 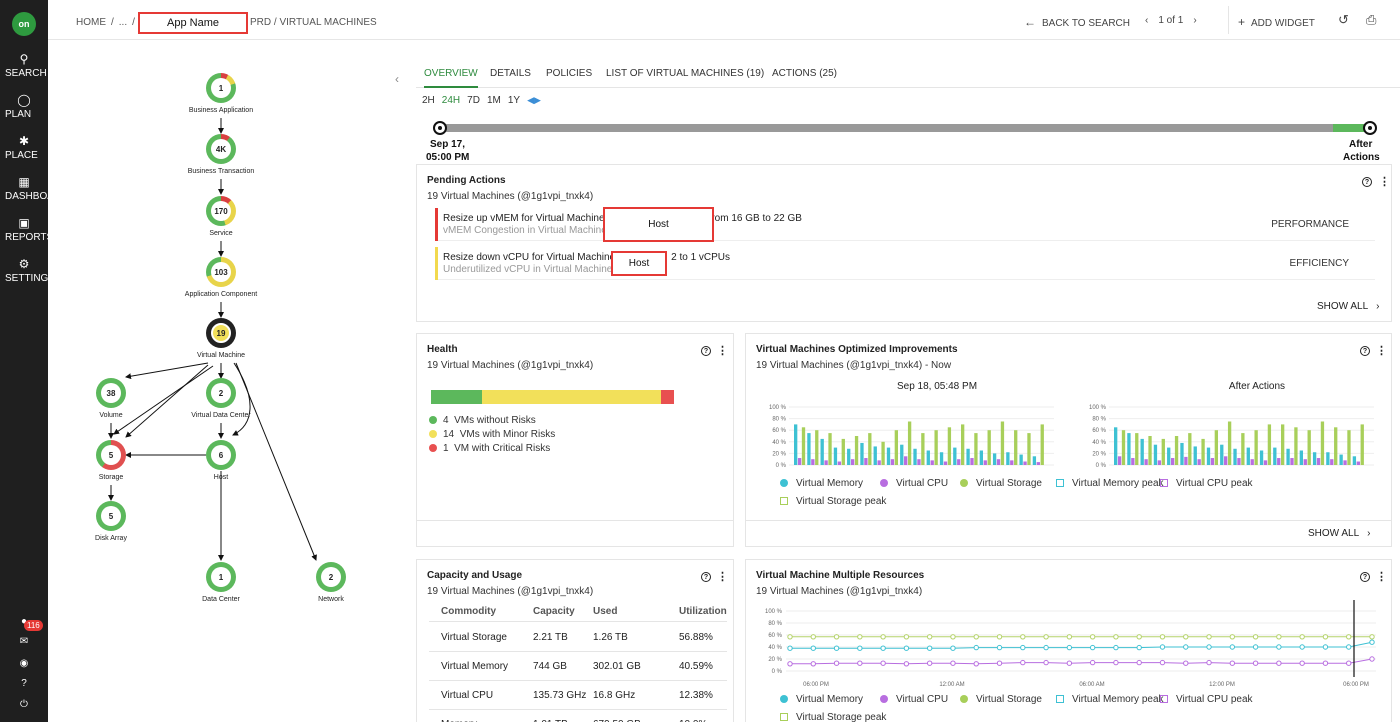 I want to click on power-icon: ⏻, so click(x=24, y=704).